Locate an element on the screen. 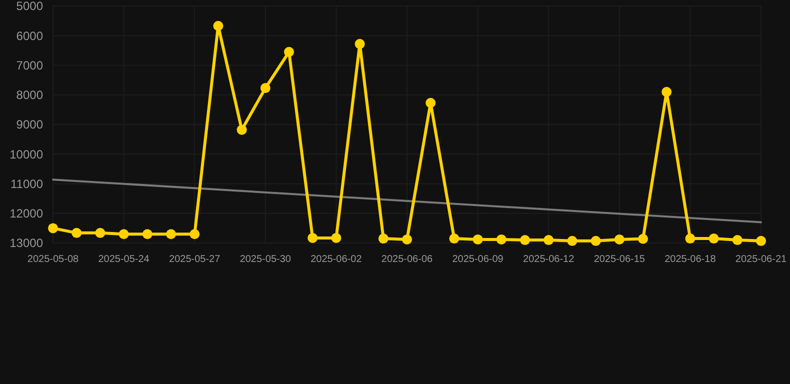 This screenshot has width=790, height=384. y-tick-label: 7000 is located at coordinates (30, 65).